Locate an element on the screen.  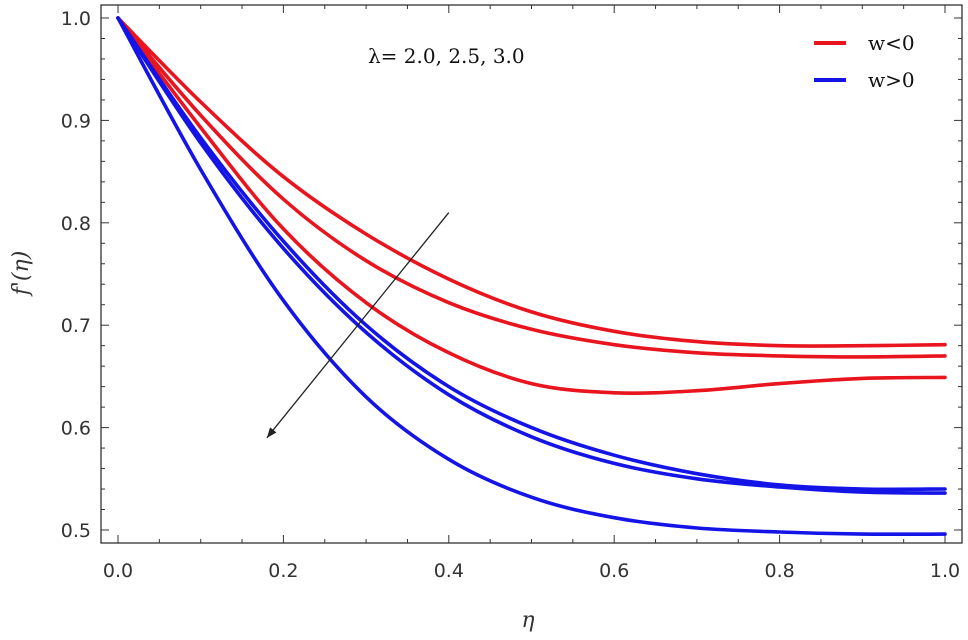
y-tick-label: 0.7 is located at coordinates (76, 326).